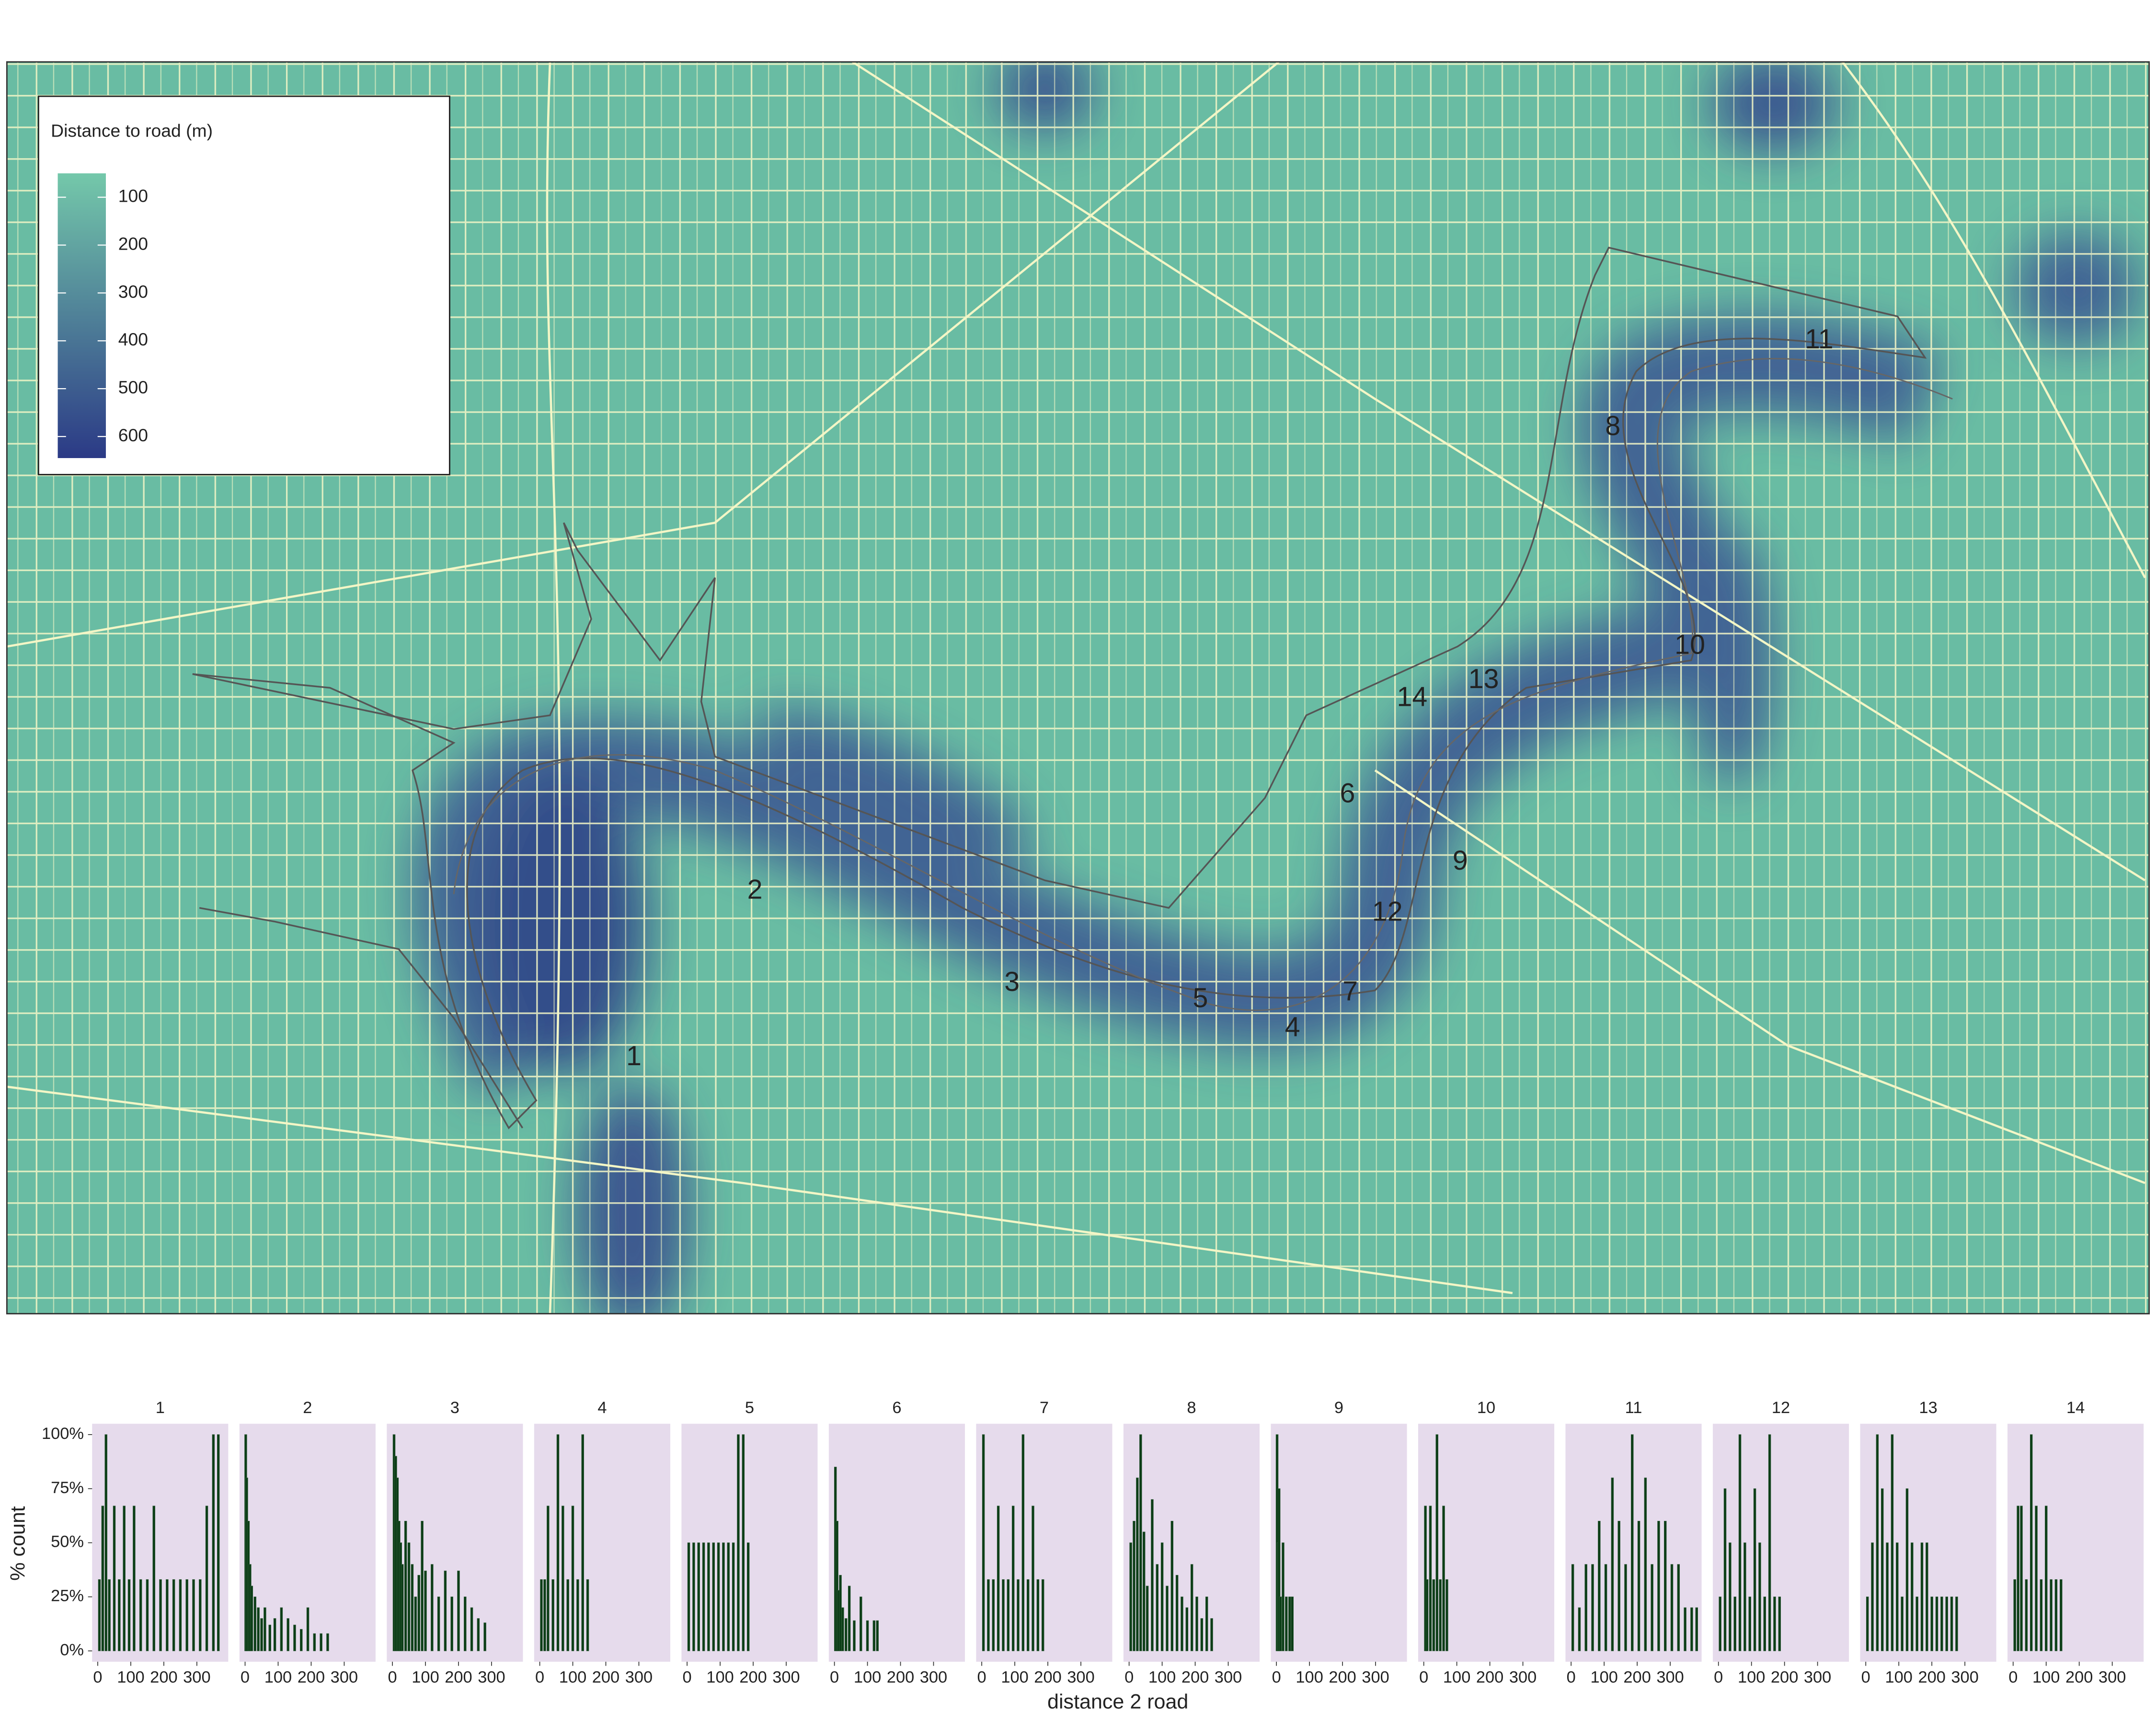 The width and height of the screenshot is (2156, 1725). I want to click on site-label: 12, so click(1387, 911).